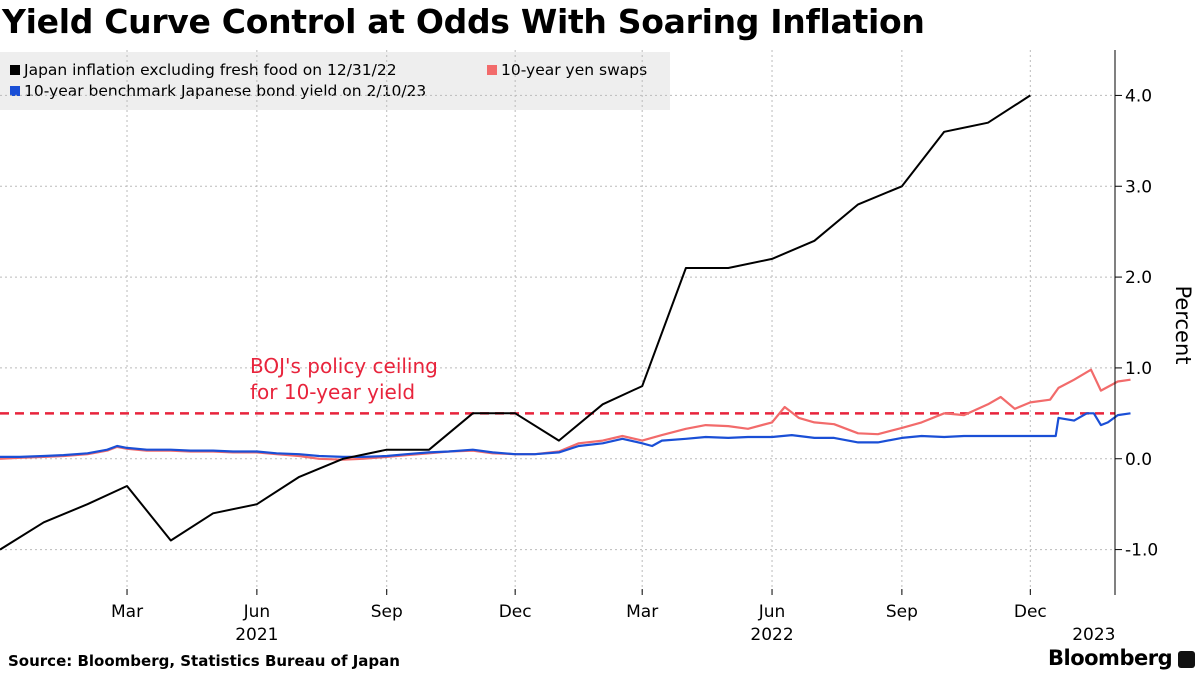  What do you see at coordinates (332, 392) in the screenshot?
I see `reference-label-line2: for 10-year yield` at bounding box center [332, 392].